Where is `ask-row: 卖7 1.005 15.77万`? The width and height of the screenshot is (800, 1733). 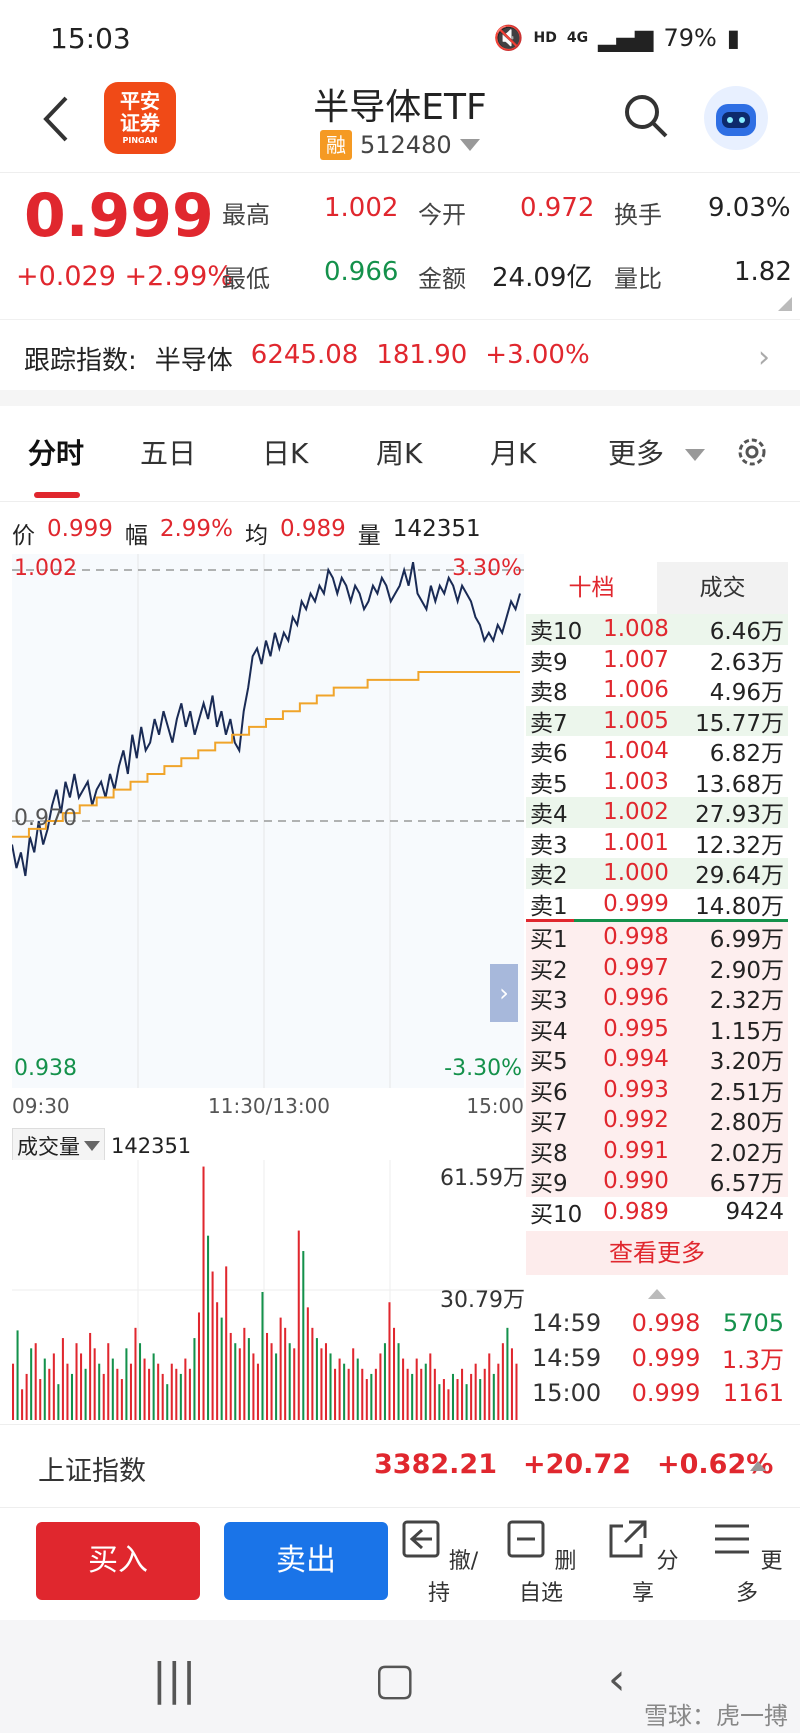 ask-row: 卖7 1.005 15.77万 is located at coordinates (657, 721).